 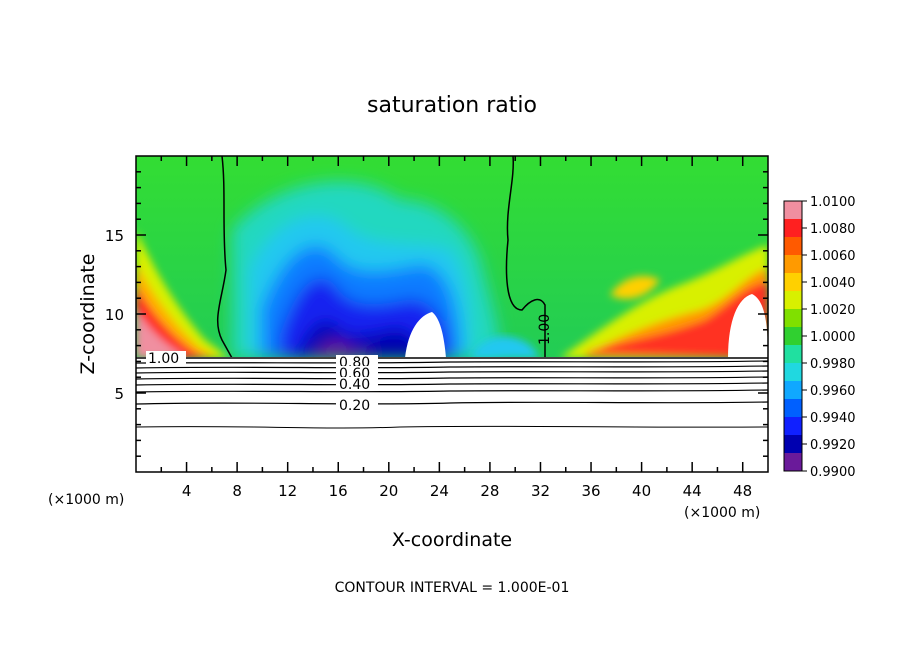 What do you see at coordinates (187, 491) in the screenshot?
I see `x-tick-label: 4` at bounding box center [187, 491].